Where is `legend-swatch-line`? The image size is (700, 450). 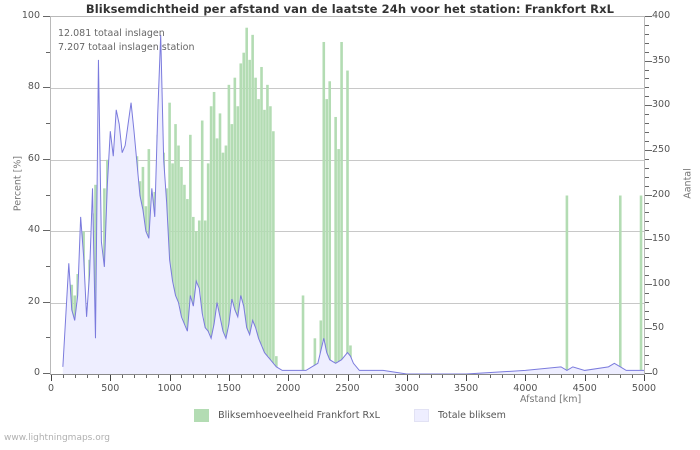
legend-swatch-line is located at coordinates (421, 415).